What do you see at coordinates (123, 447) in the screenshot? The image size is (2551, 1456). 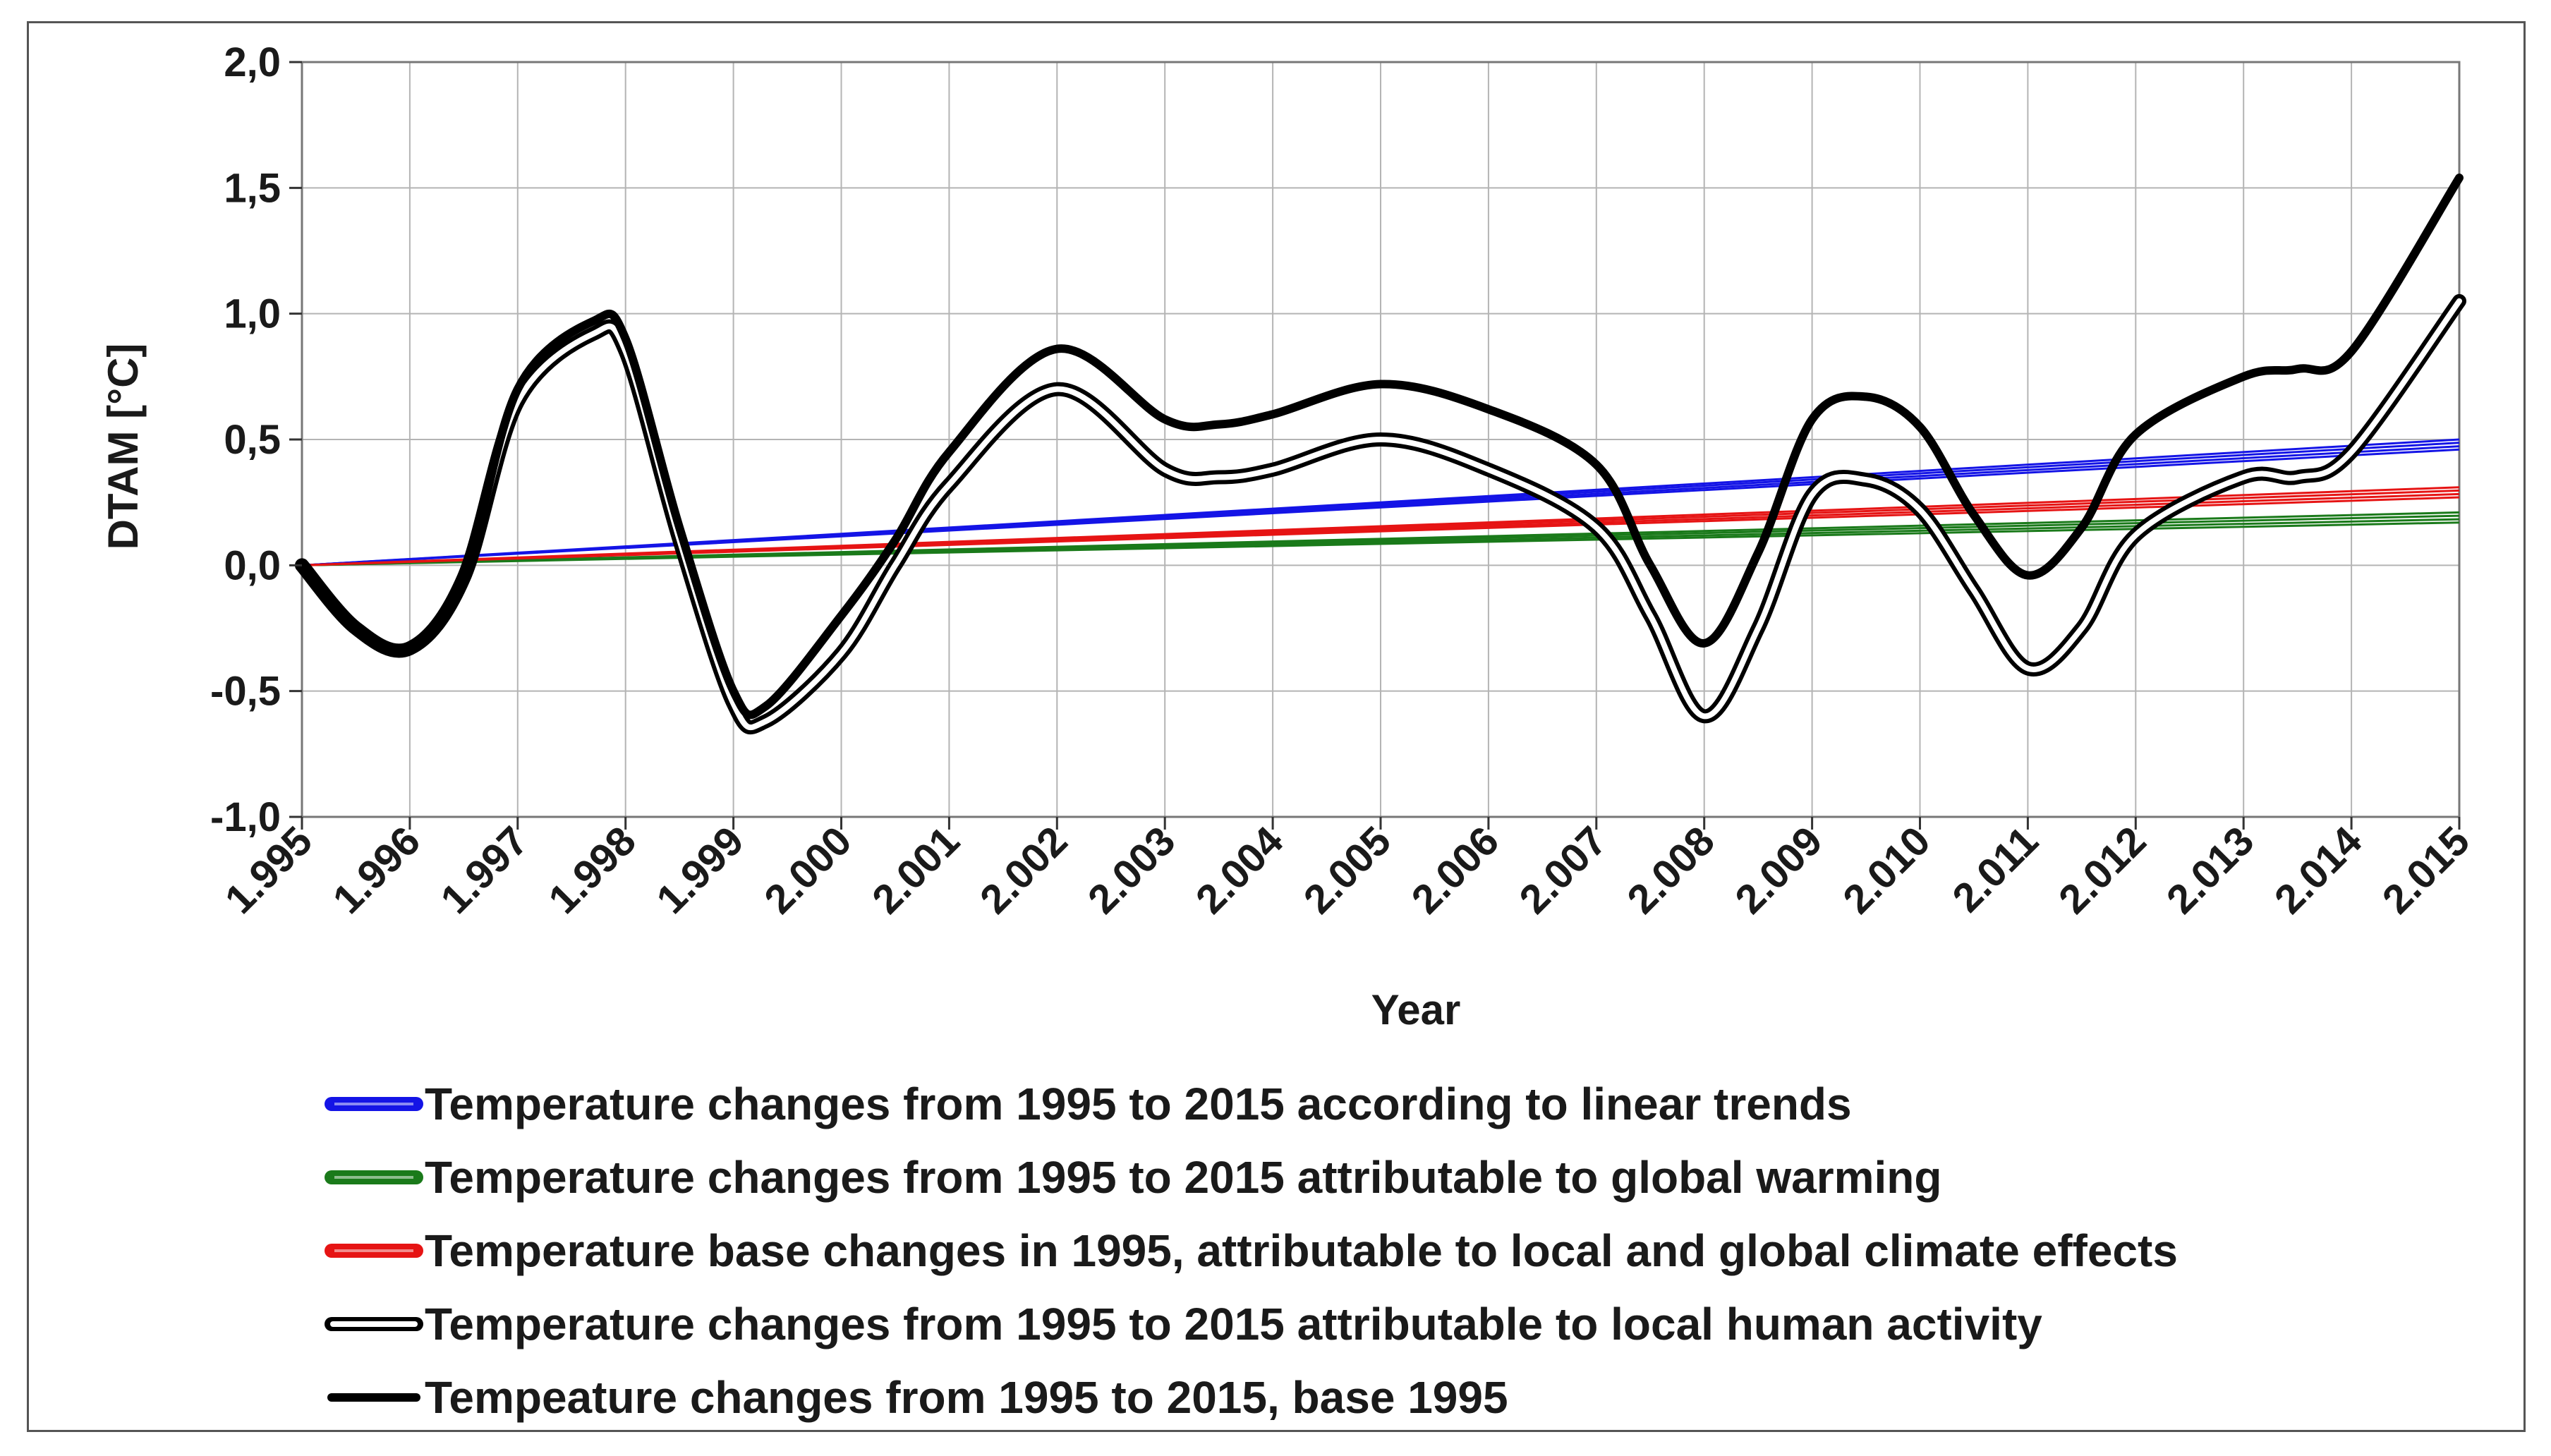 I see `y-axis-title: DTAM [°C]` at bounding box center [123, 447].